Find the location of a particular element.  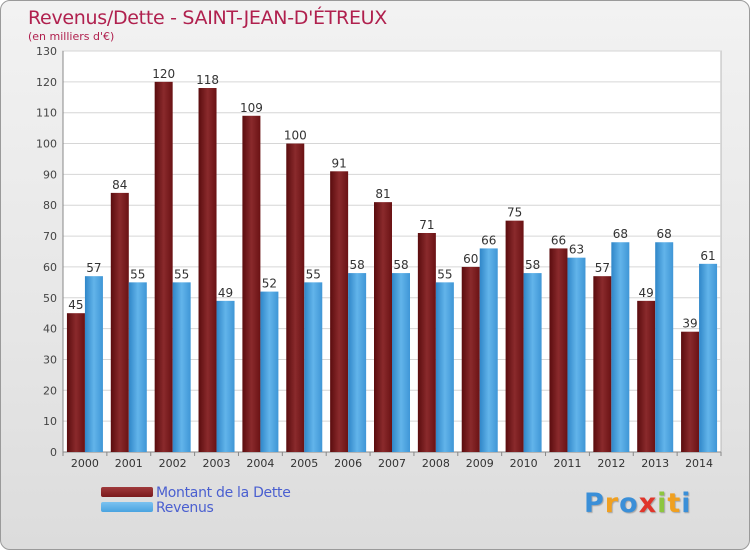

x-tick-label: 2009 is located at coordinates (480, 463).